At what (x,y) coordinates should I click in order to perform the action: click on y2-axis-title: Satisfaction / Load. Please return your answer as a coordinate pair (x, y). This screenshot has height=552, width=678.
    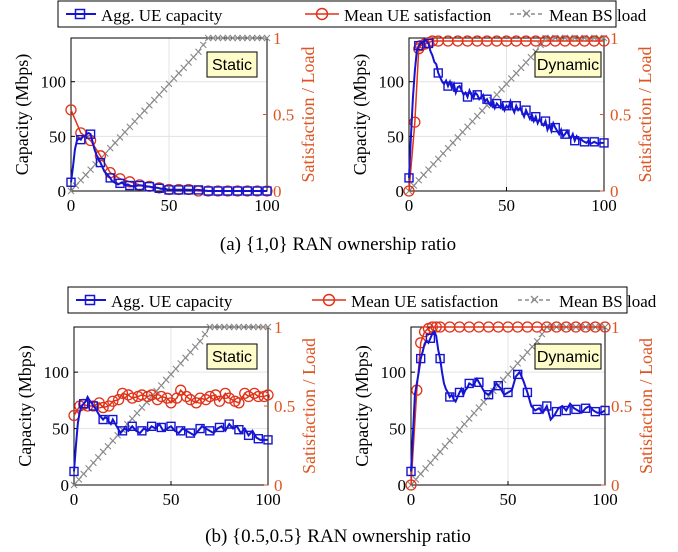
    Looking at the image, I should click on (308, 115).